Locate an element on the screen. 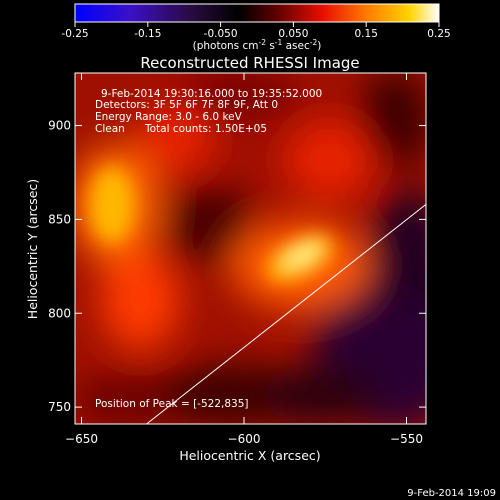 This screenshot has height=500, width=500. colorbar-ticks: -0.25 -0.15 -0.050 0.050 0.15 0.25 is located at coordinates (256, 31).